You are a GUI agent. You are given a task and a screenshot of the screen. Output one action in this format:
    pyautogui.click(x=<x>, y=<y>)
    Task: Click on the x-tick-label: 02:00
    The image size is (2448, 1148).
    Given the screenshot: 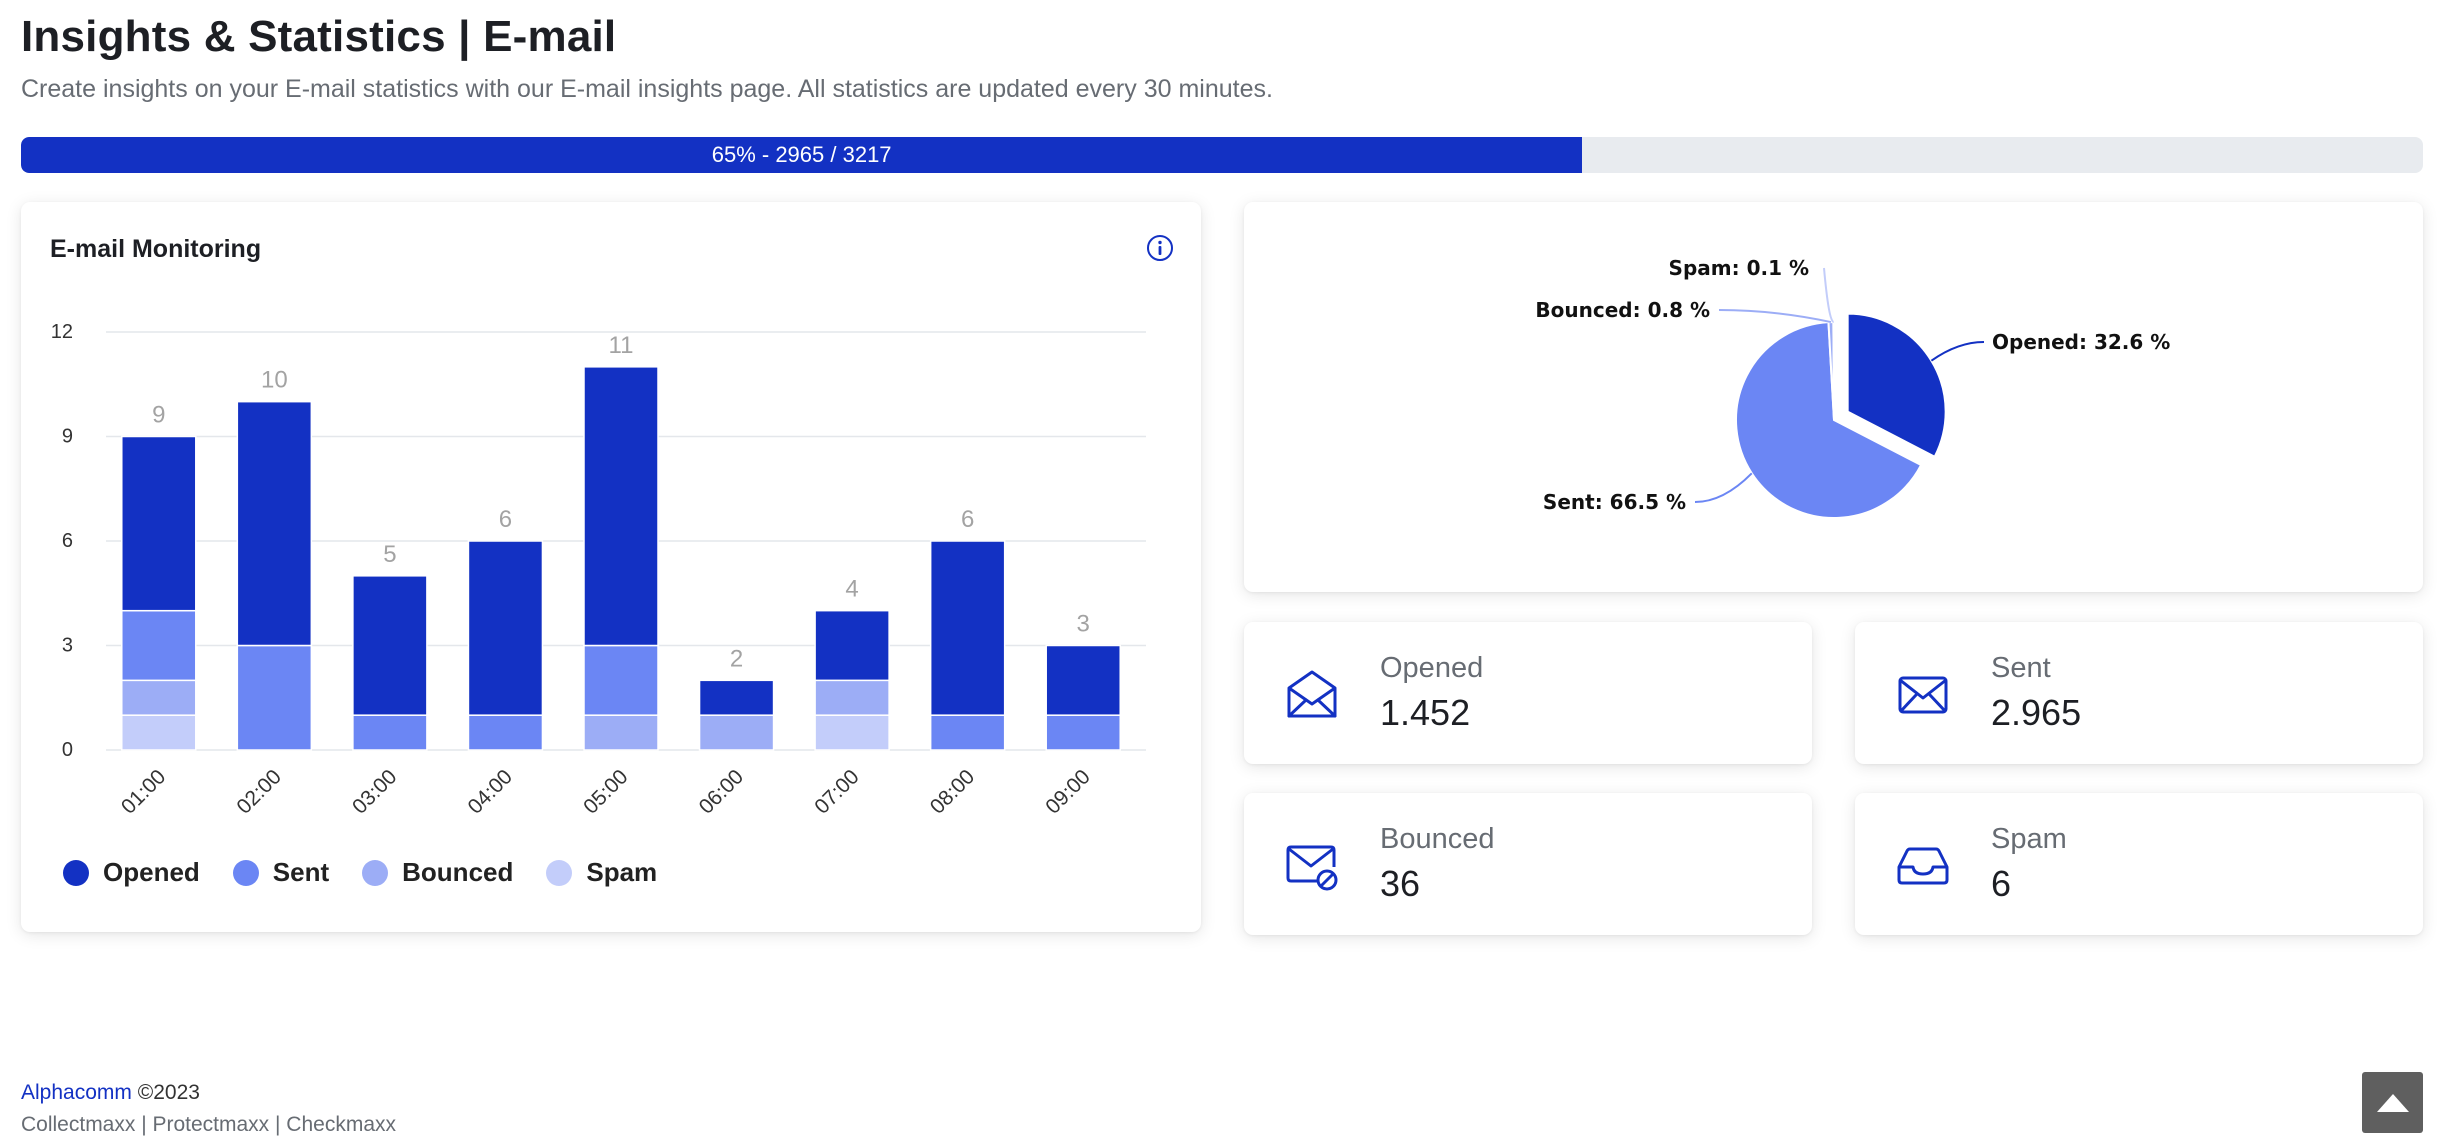 What is the action you would take?
    pyautogui.click(x=258, y=791)
    